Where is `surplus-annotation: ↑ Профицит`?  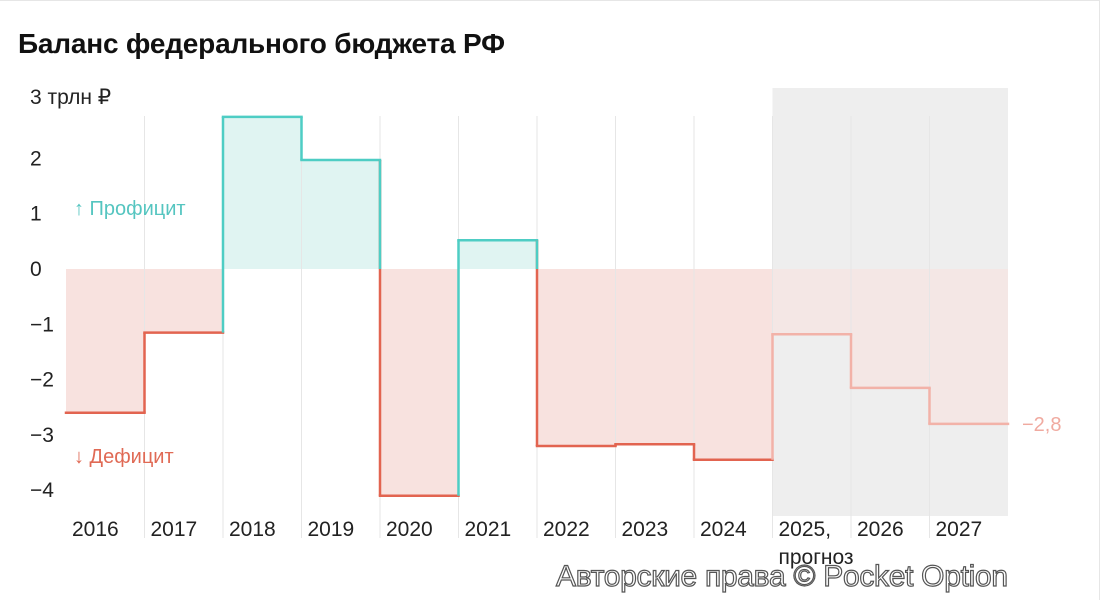
surplus-annotation: ↑ Профицит is located at coordinates (130, 209).